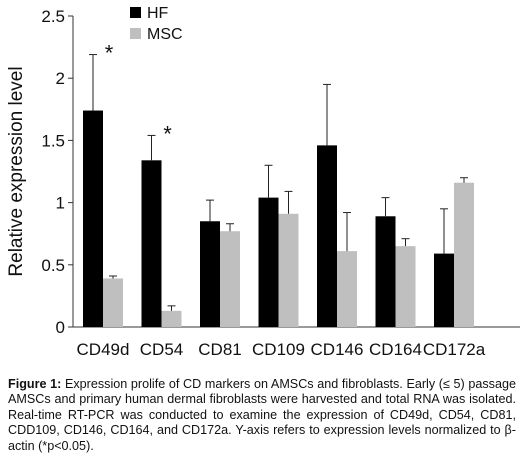 The width and height of the screenshot is (524, 470). I want to click on bar-hf-cd172a, so click(444, 290).